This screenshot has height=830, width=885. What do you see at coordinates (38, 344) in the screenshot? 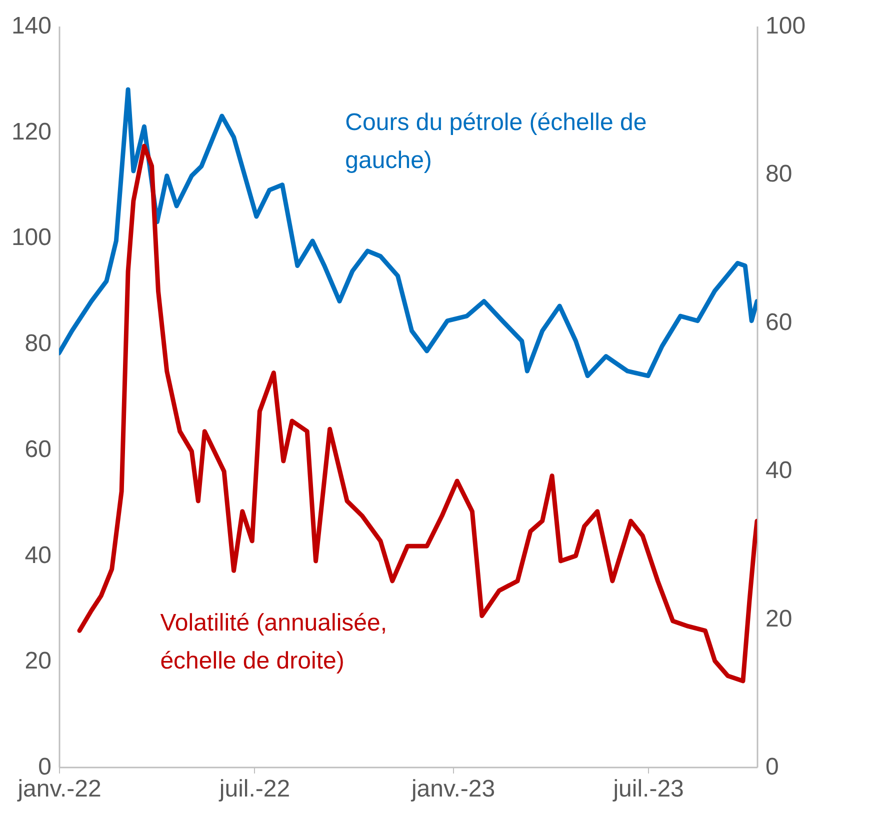
I see `y-tick-label: 80` at bounding box center [38, 344].